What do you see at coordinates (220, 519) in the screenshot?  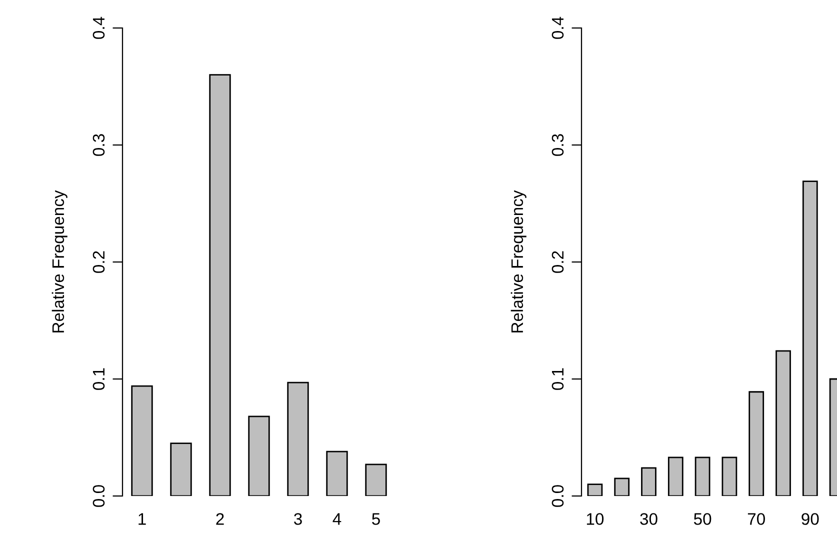 I see `x-tick-label: 2` at bounding box center [220, 519].